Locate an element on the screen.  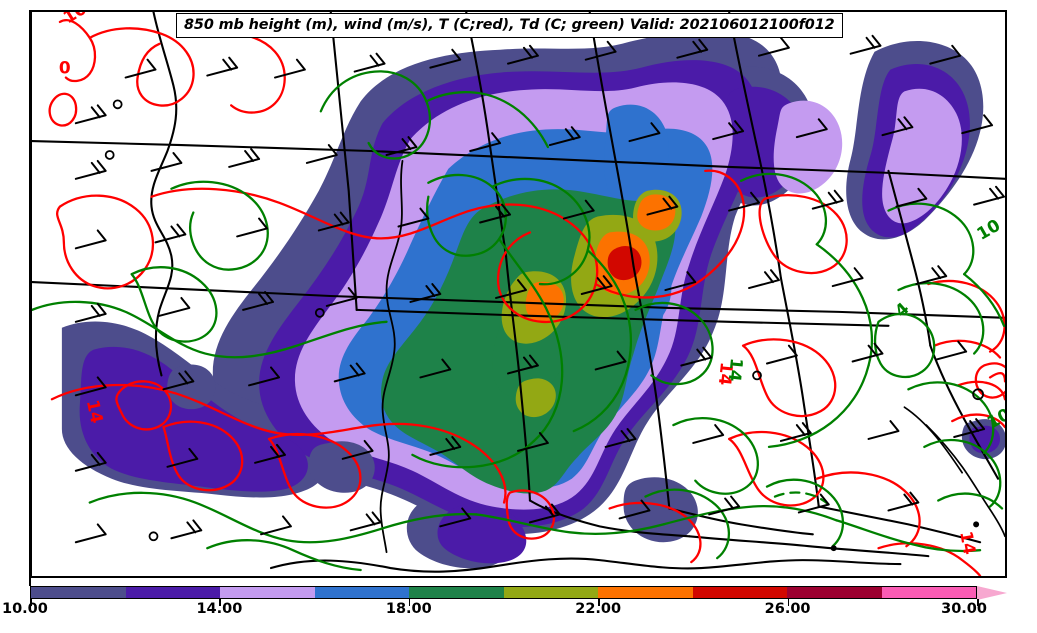
dew-label-14: 14 is located at coordinates (736, 369).